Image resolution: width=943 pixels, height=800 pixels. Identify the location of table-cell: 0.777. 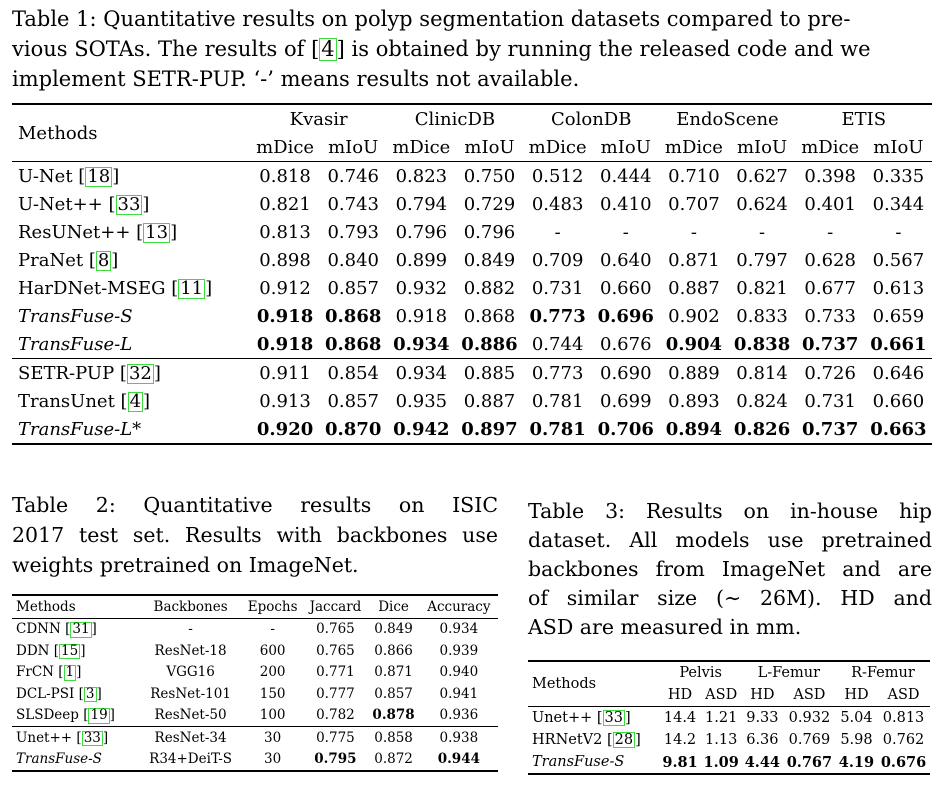
(335, 693).